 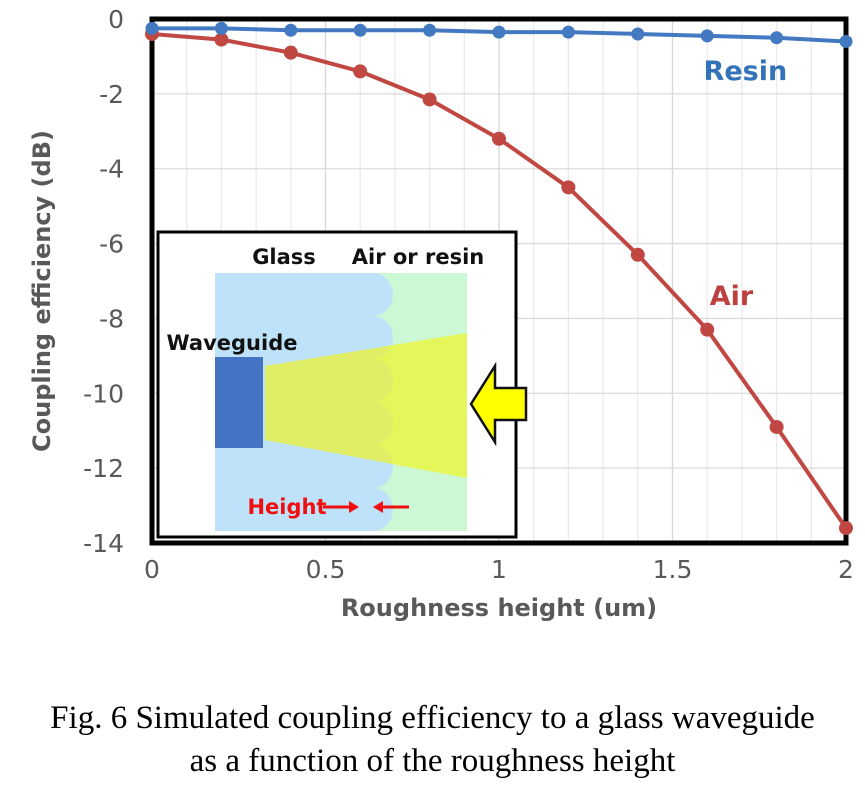 I want to click on series-label-air: Air, so click(x=732, y=296).